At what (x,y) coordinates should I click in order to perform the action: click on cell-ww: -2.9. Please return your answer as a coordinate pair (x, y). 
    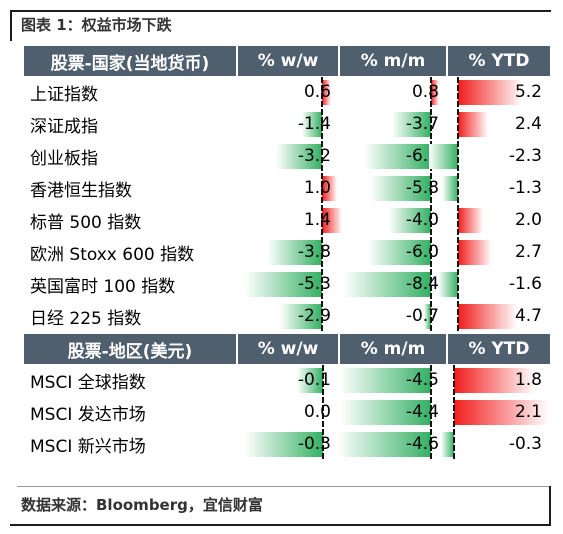
    Looking at the image, I should click on (288, 316).